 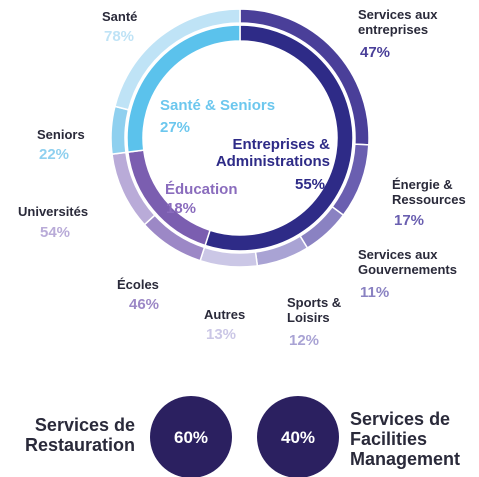 What do you see at coordinates (54, 154) in the screenshot?
I see `outer-value: 22%` at bounding box center [54, 154].